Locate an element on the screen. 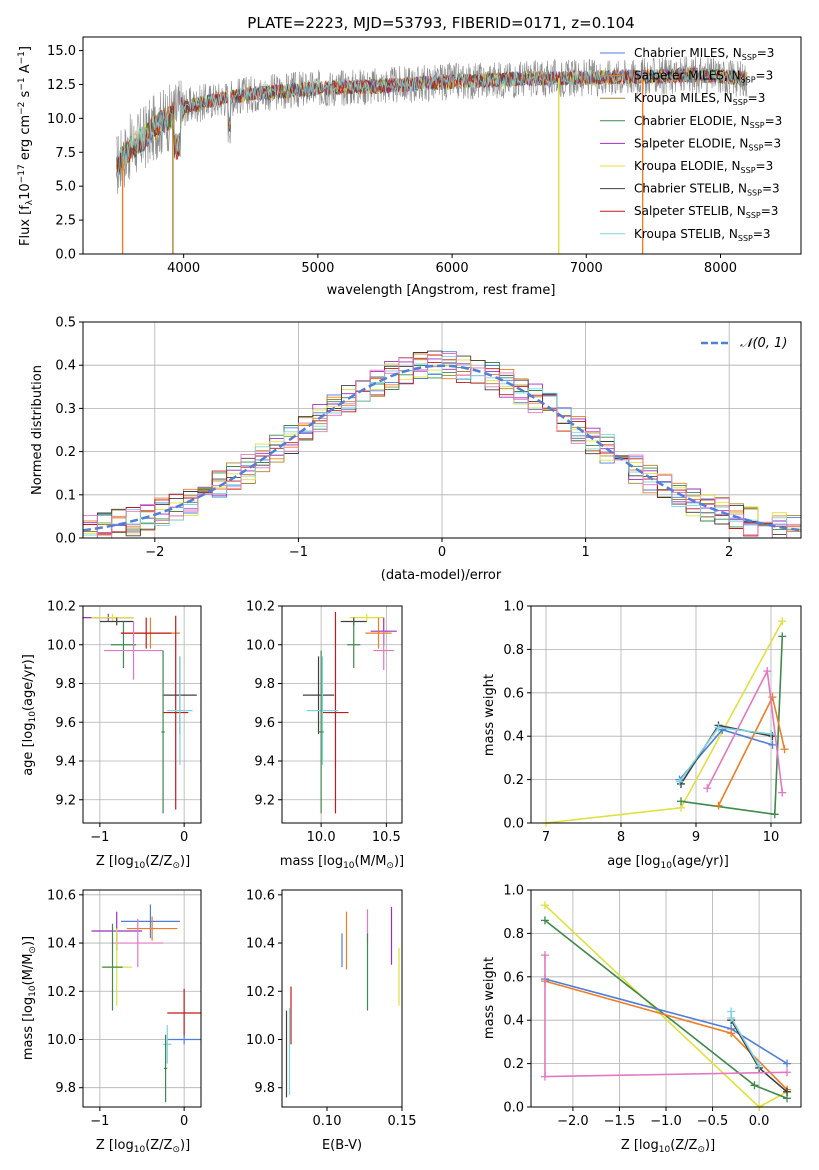 The image size is (819, 1170). y-tick-label: 0.8 is located at coordinates (513, 934).